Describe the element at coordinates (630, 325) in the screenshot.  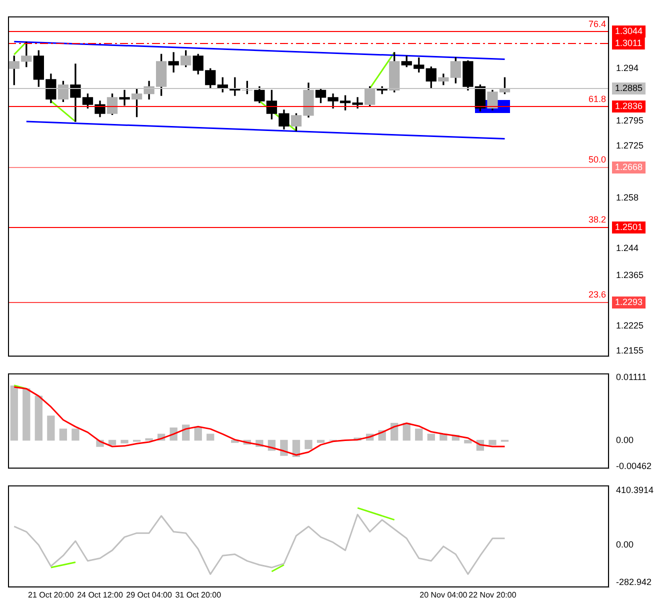
I see `y-tick-label: 1.2225` at that location.